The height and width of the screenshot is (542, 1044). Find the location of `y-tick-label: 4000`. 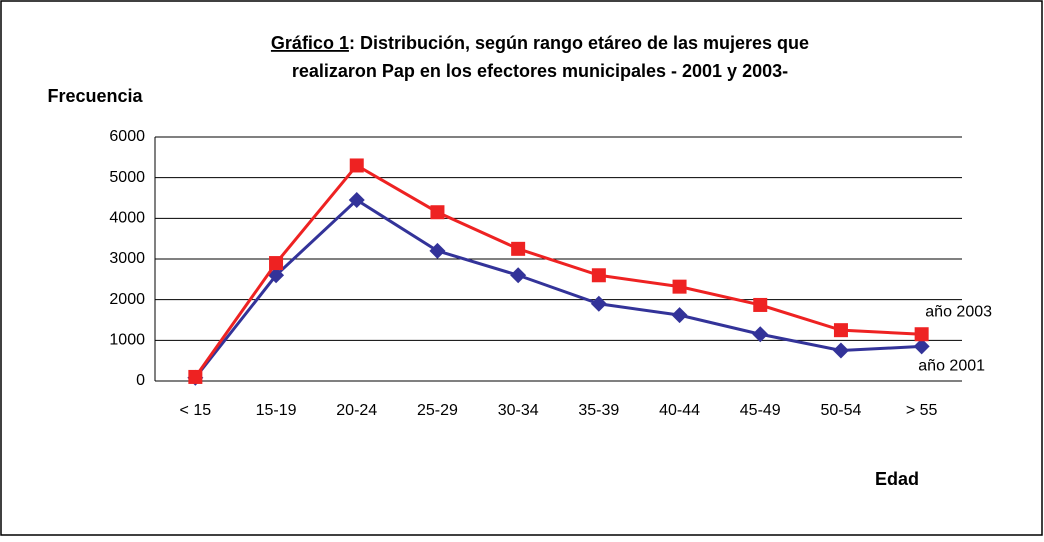

y-tick-label: 4000 is located at coordinates (127, 218).